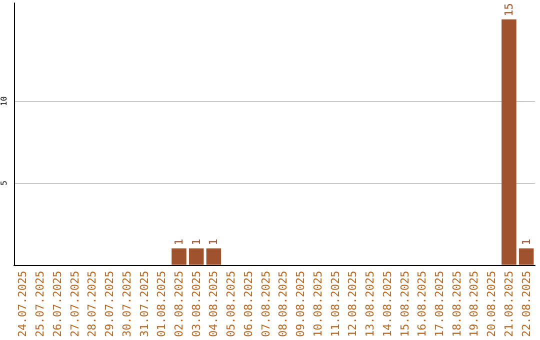  What do you see at coordinates (370, 304) in the screenshot?
I see `x-tick-label: 13.08.2025` at bounding box center [370, 304].